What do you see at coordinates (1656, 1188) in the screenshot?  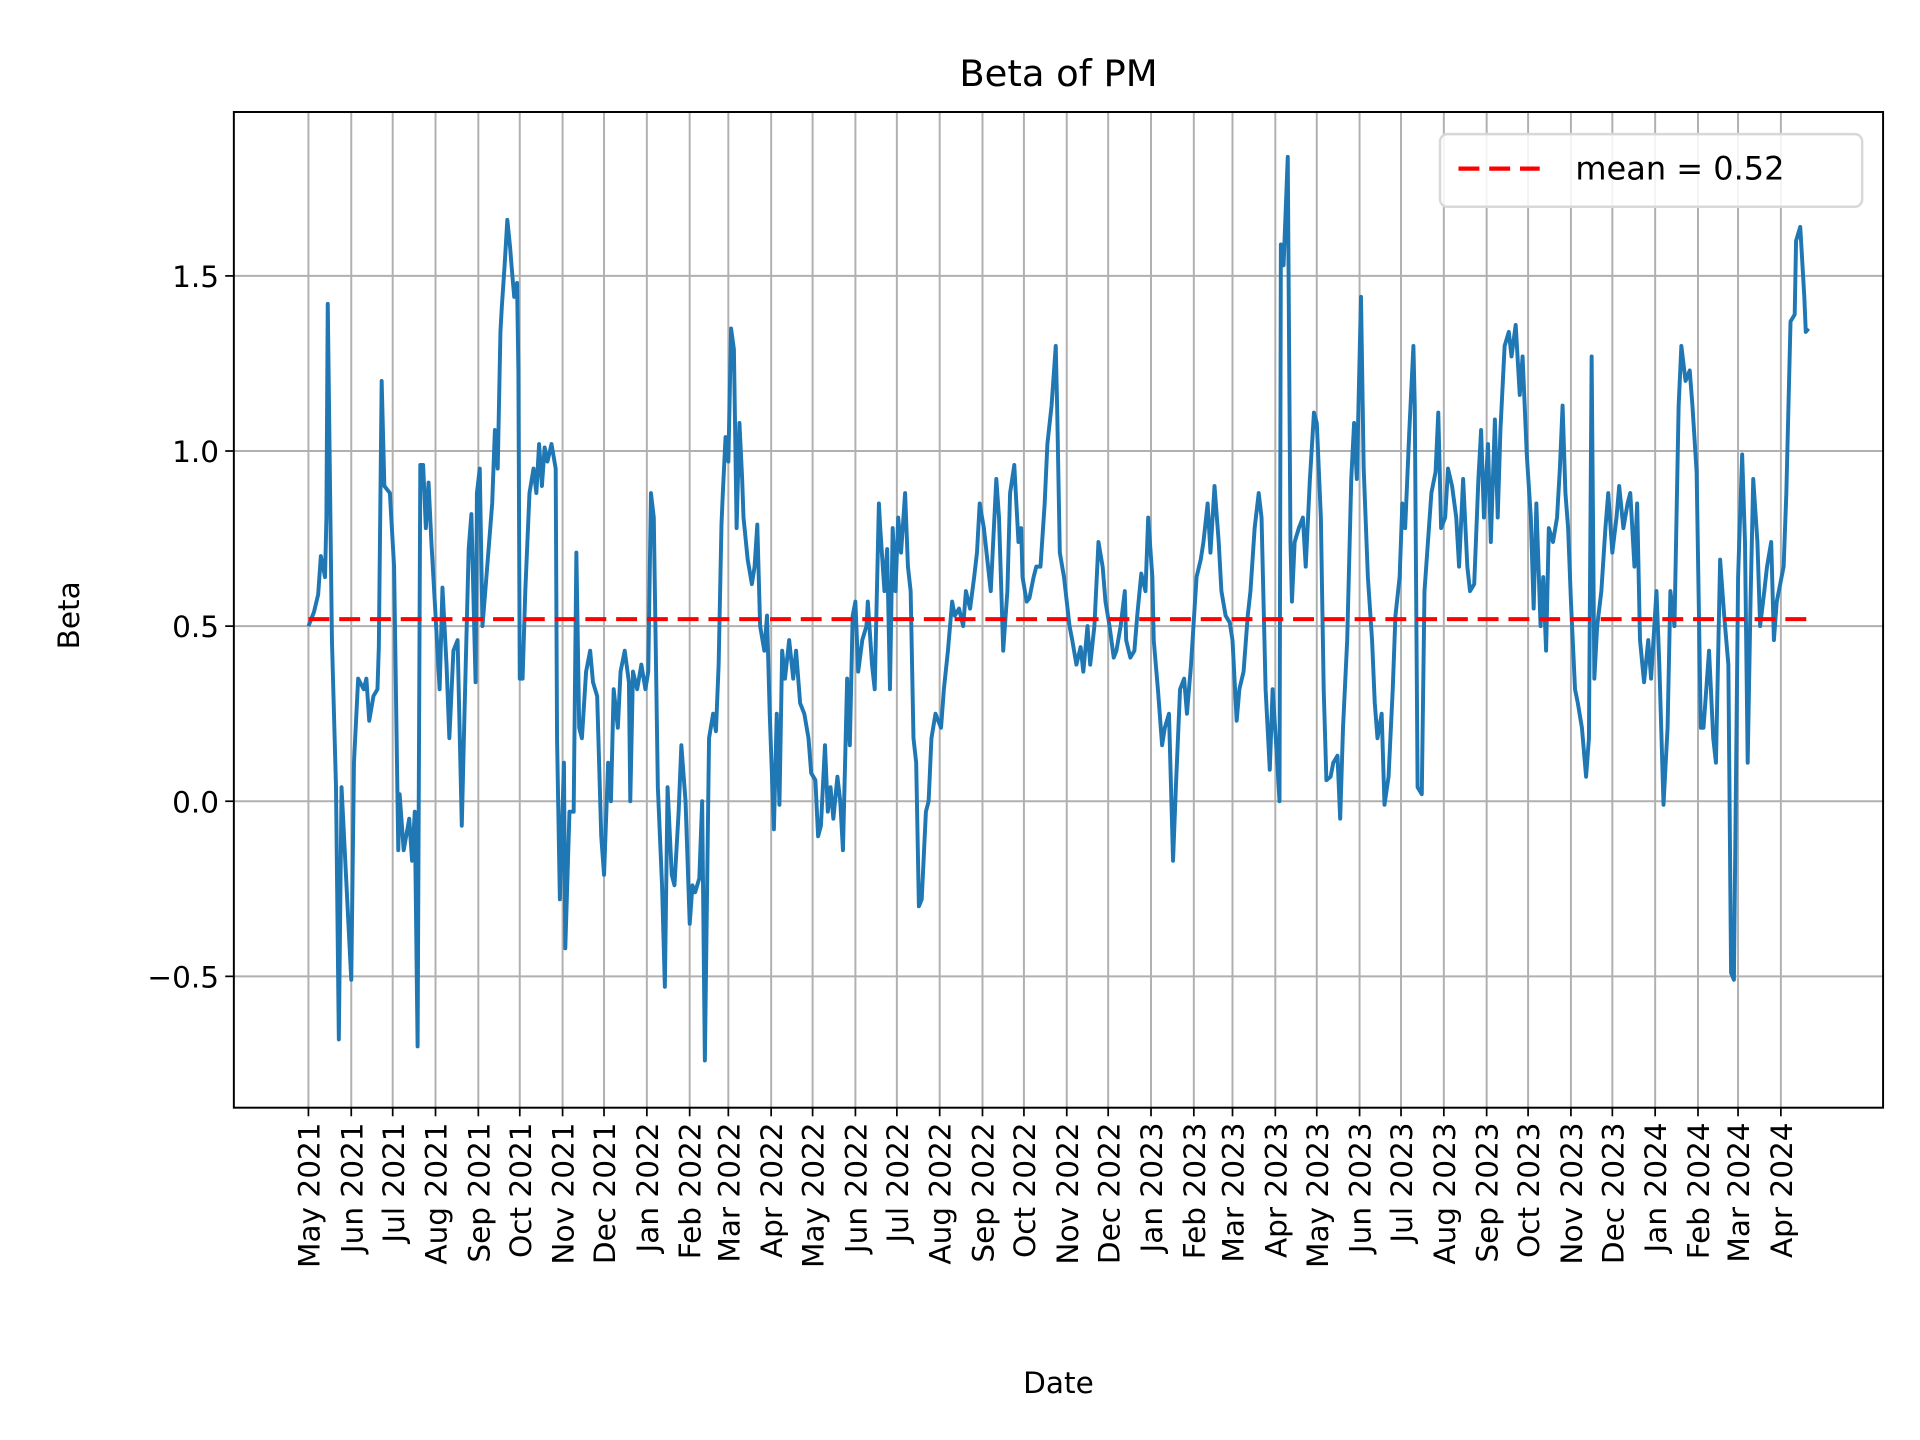 I see `x-tick-label: Jan 2024` at bounding box center [1656, 1188].